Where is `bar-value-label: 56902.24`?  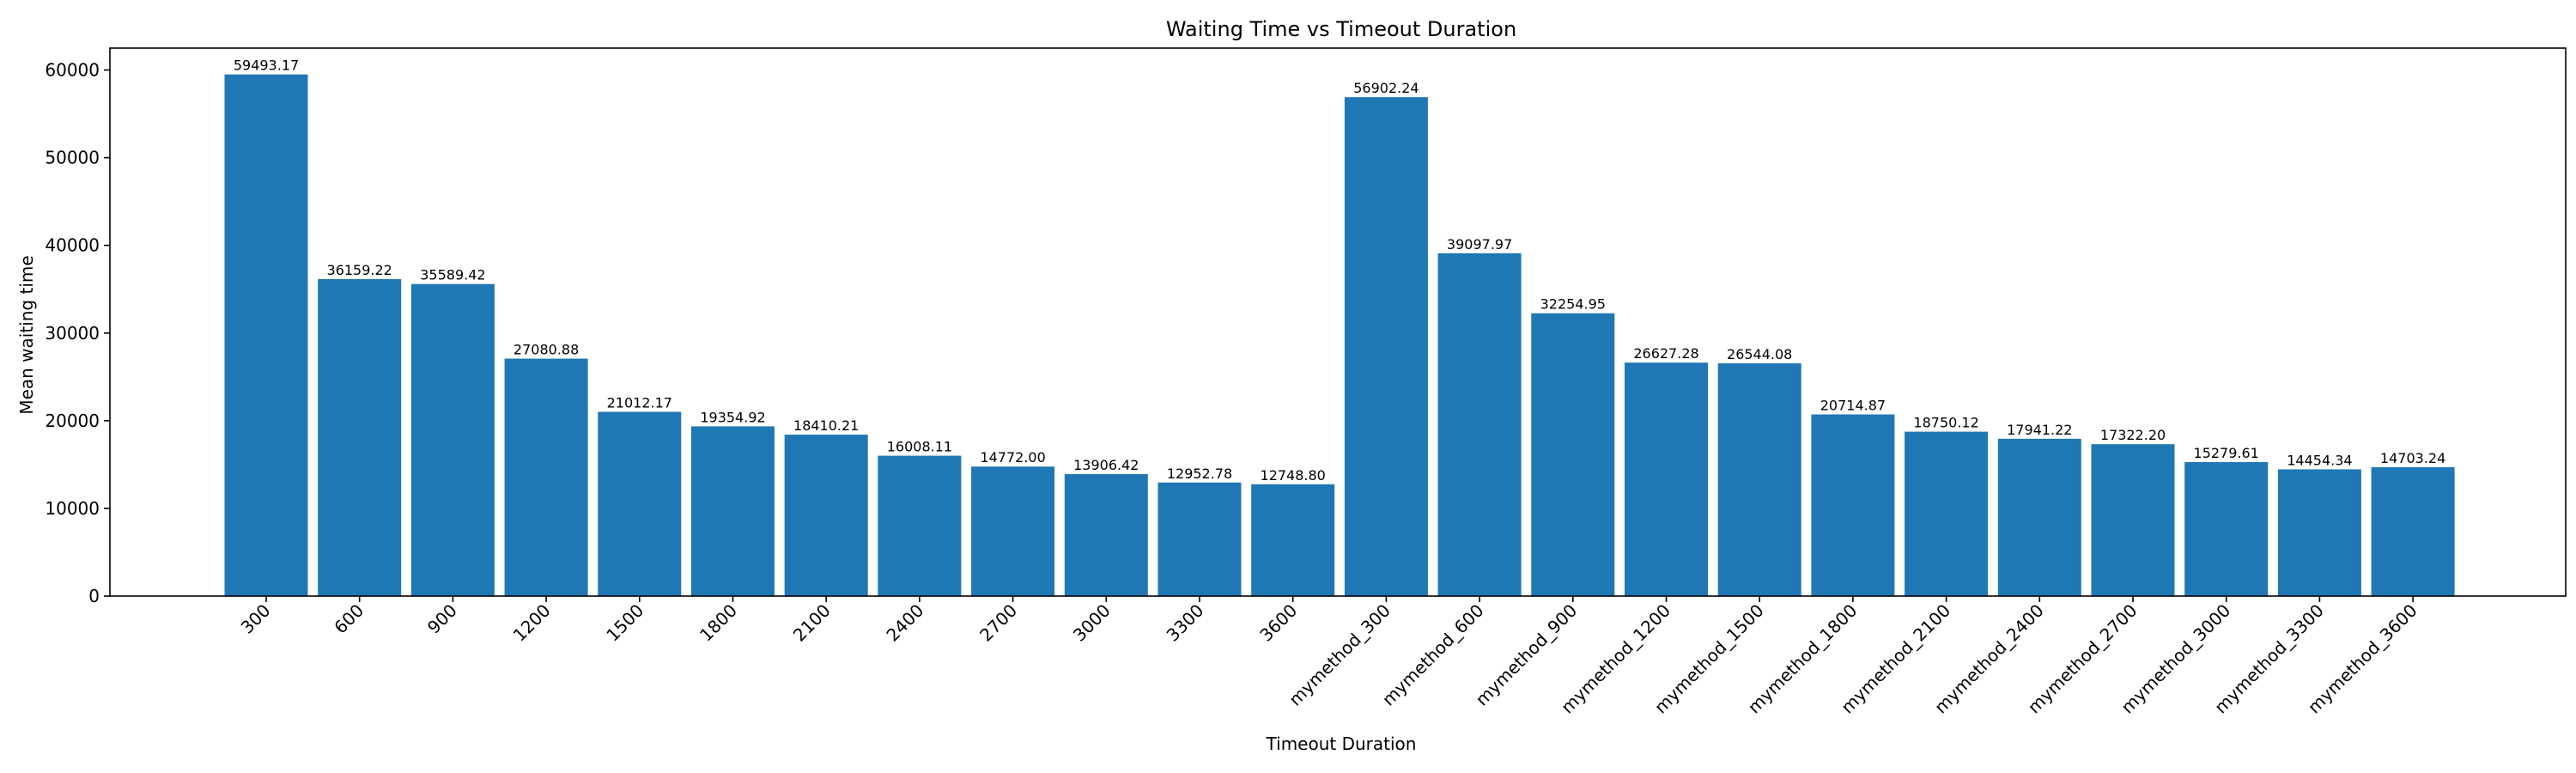 bar-value-label: 56902.24 is located at coordinates (1386, 88).